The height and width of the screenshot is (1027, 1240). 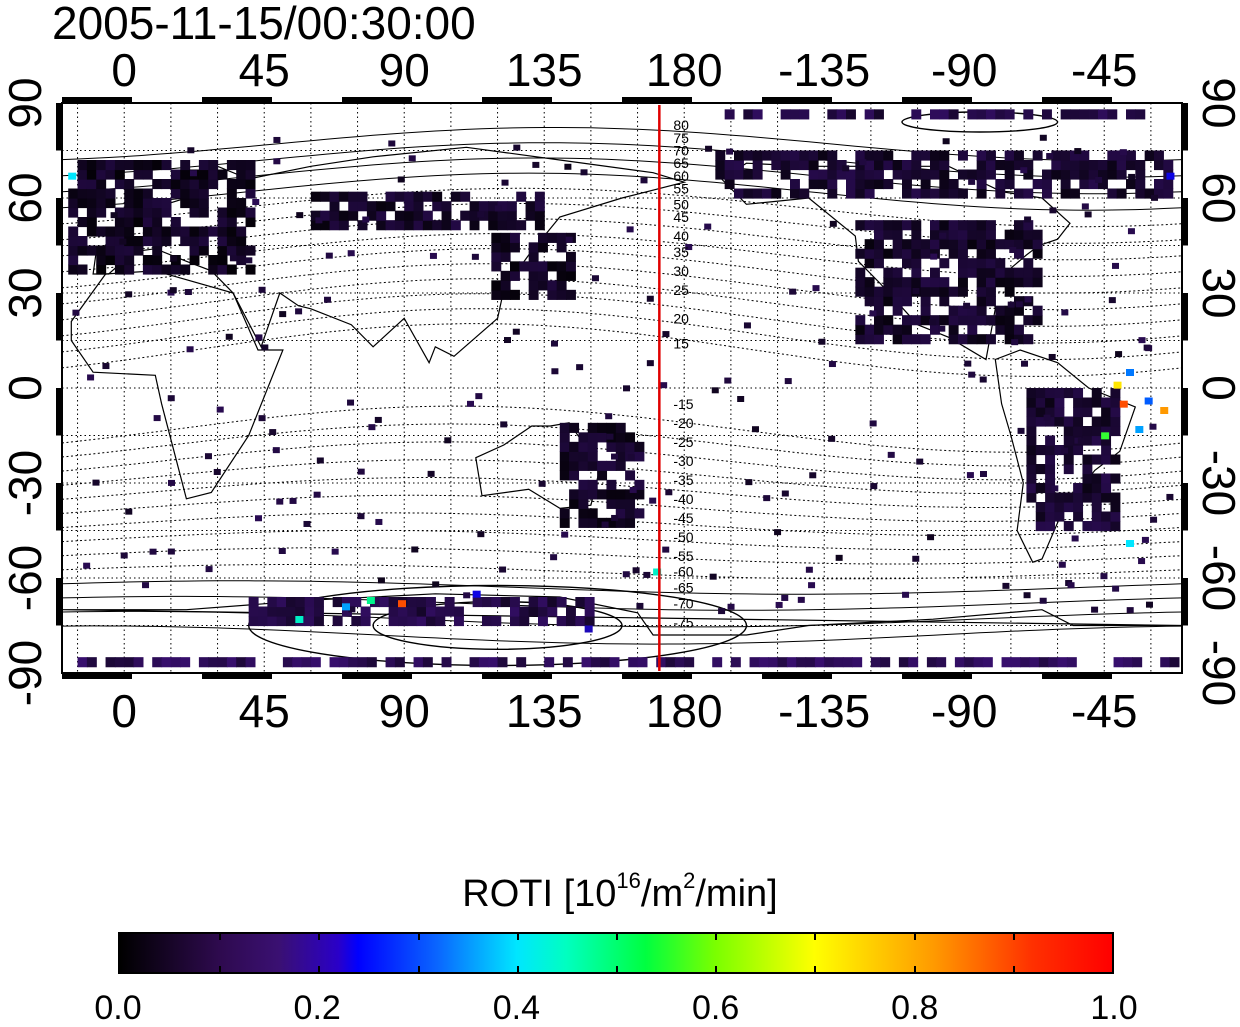 What do you see at coordinates (544, 70) in the screenshot?
I see `lon-label-top: 135` at bounding box center [544, 70].